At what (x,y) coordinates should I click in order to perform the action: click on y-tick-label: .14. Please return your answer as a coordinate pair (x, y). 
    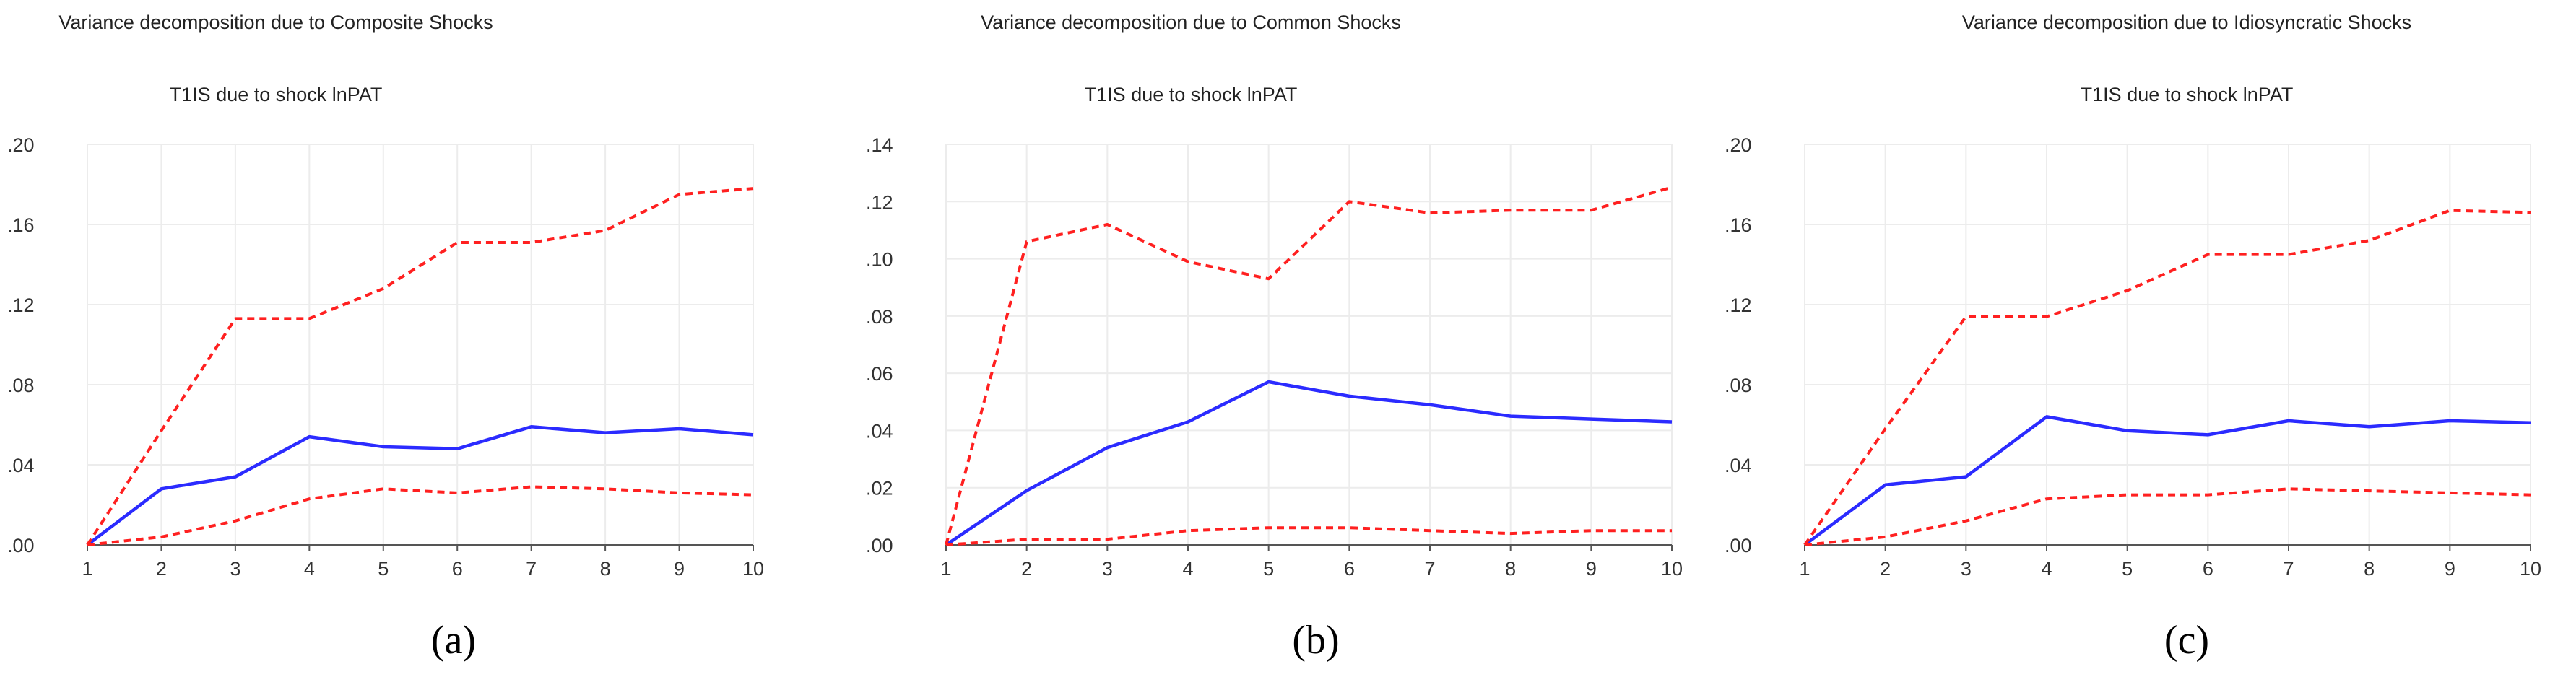
    Looking at the image, I should click on (879, 145).